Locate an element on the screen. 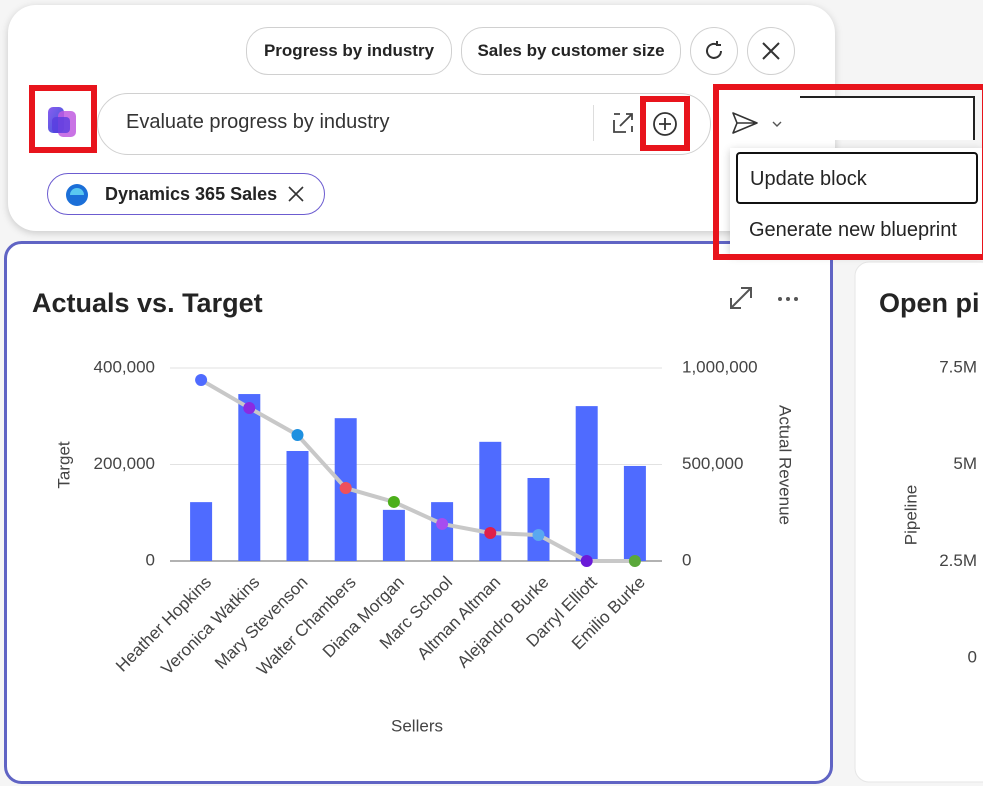 The image size is (983, 786). divider is located at coordinates (593, 123).